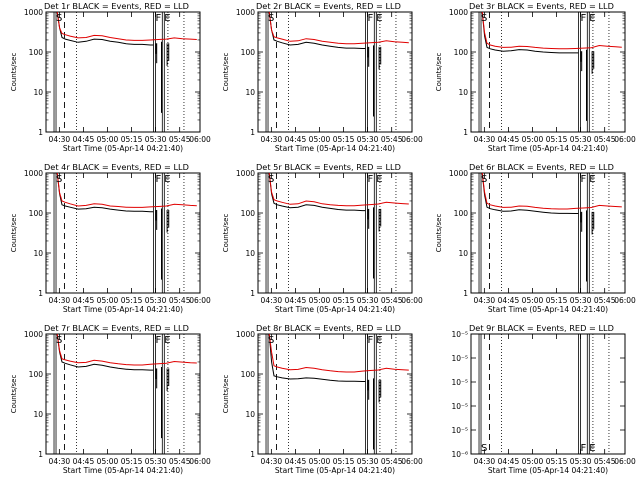  What do you see at coordinates (541, 167) in the screenshot?
I see `panel-title: Det 6r BLACK = Events, RED = LLD` at bounding box center [541, 167].